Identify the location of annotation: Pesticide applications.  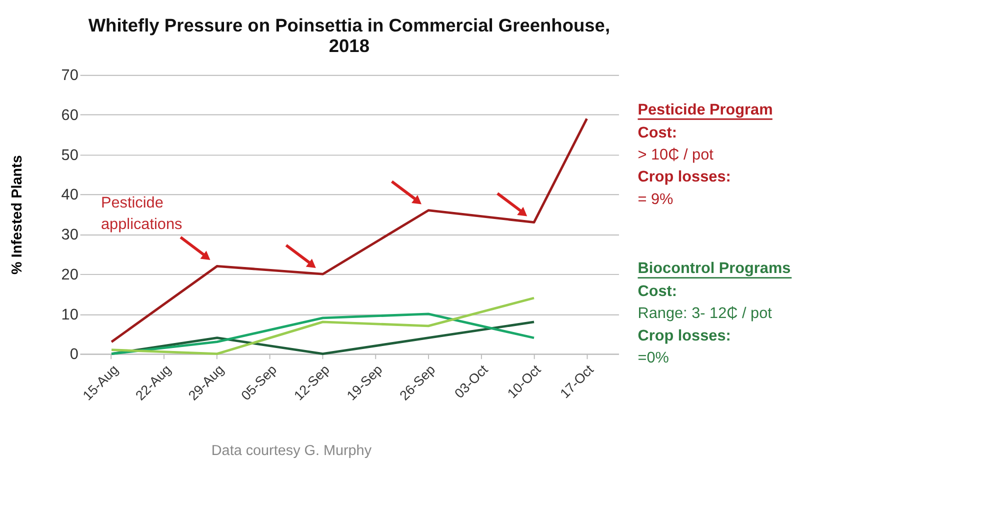
(142, 213).